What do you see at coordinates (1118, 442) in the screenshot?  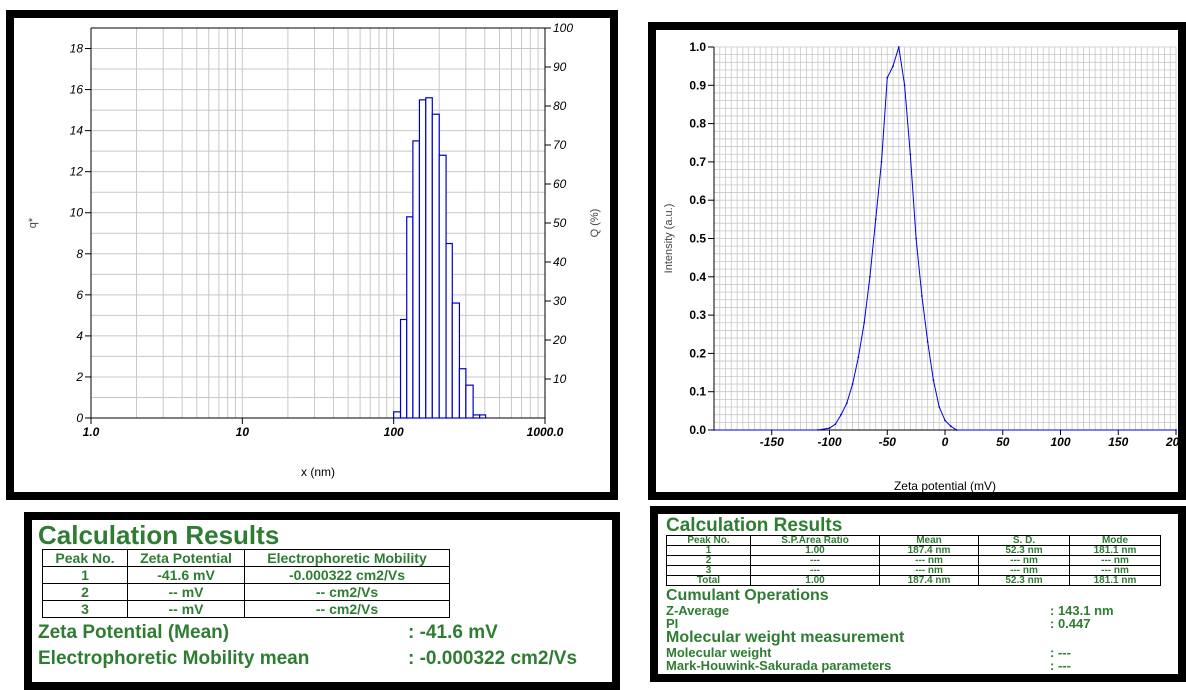 I see `x-tick-label: 150` at bounding box center [1118, 442].